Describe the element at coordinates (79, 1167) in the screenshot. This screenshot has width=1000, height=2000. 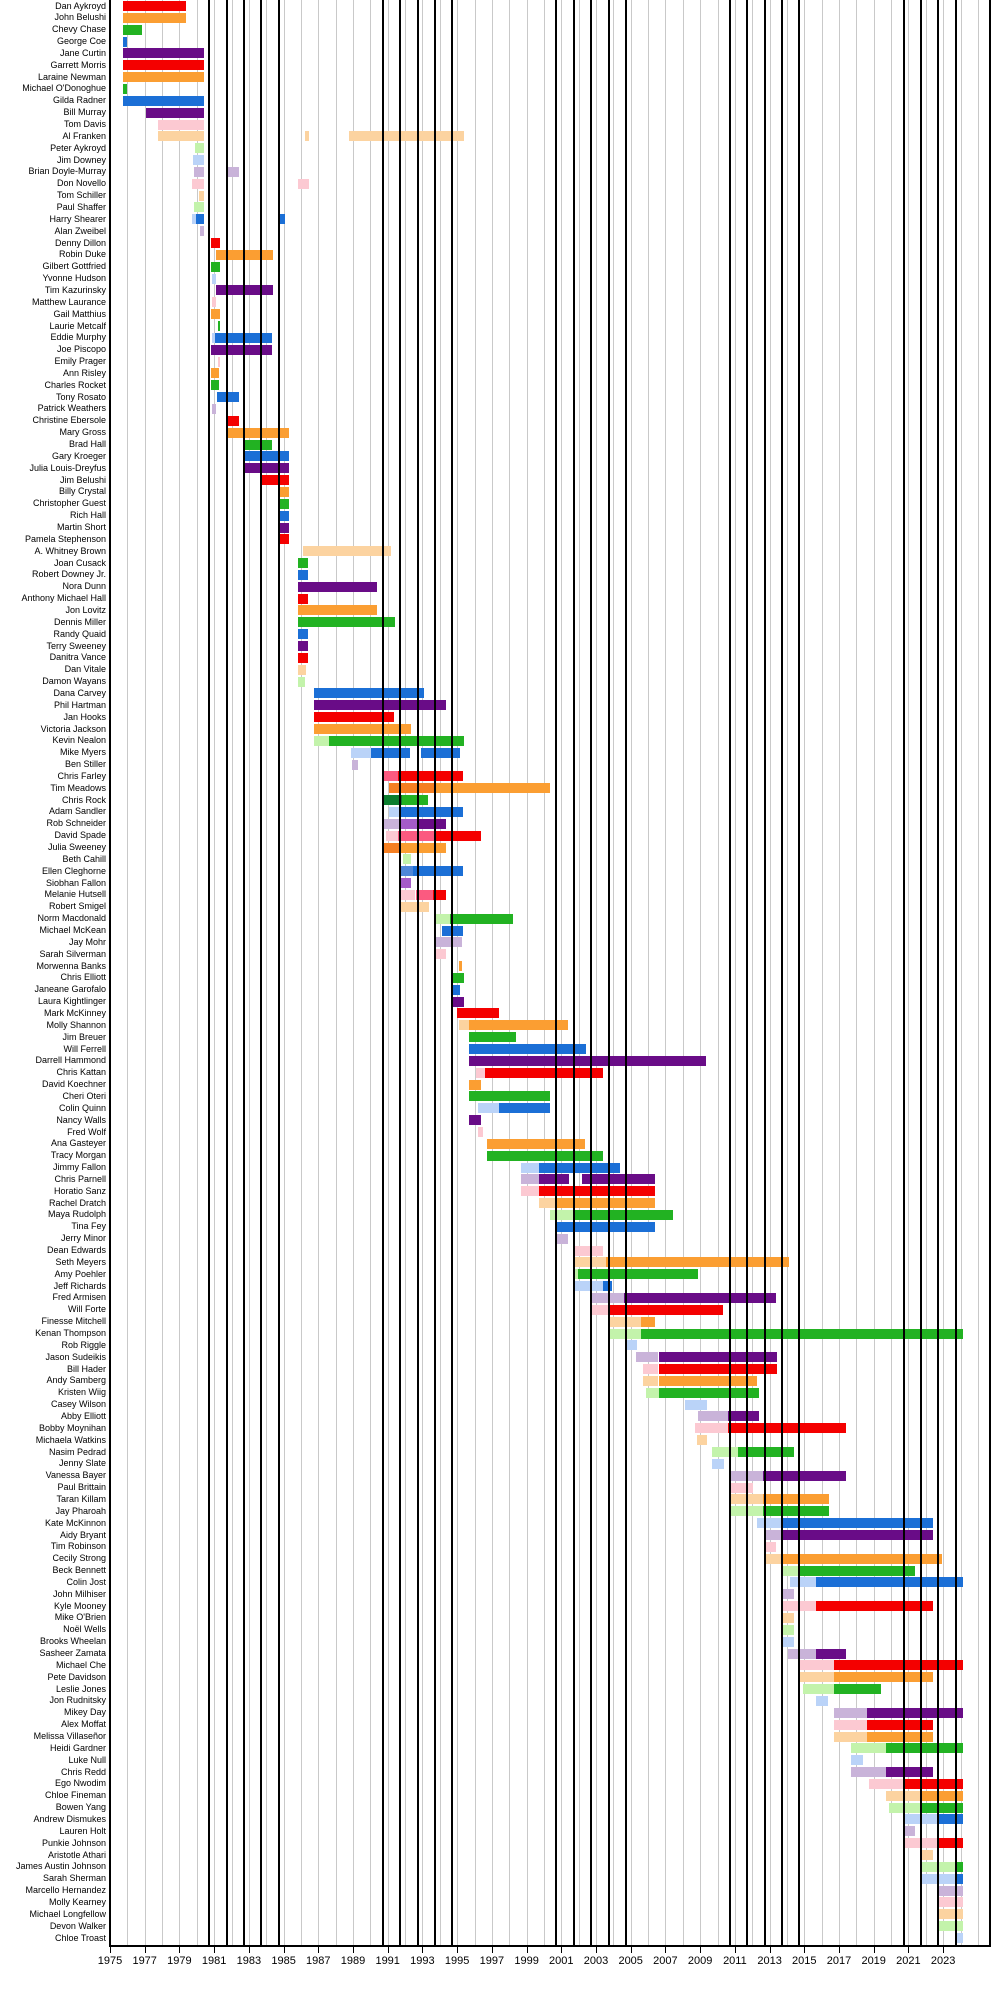
I see `cast-member-label: Jimmy Fallon` at that location.